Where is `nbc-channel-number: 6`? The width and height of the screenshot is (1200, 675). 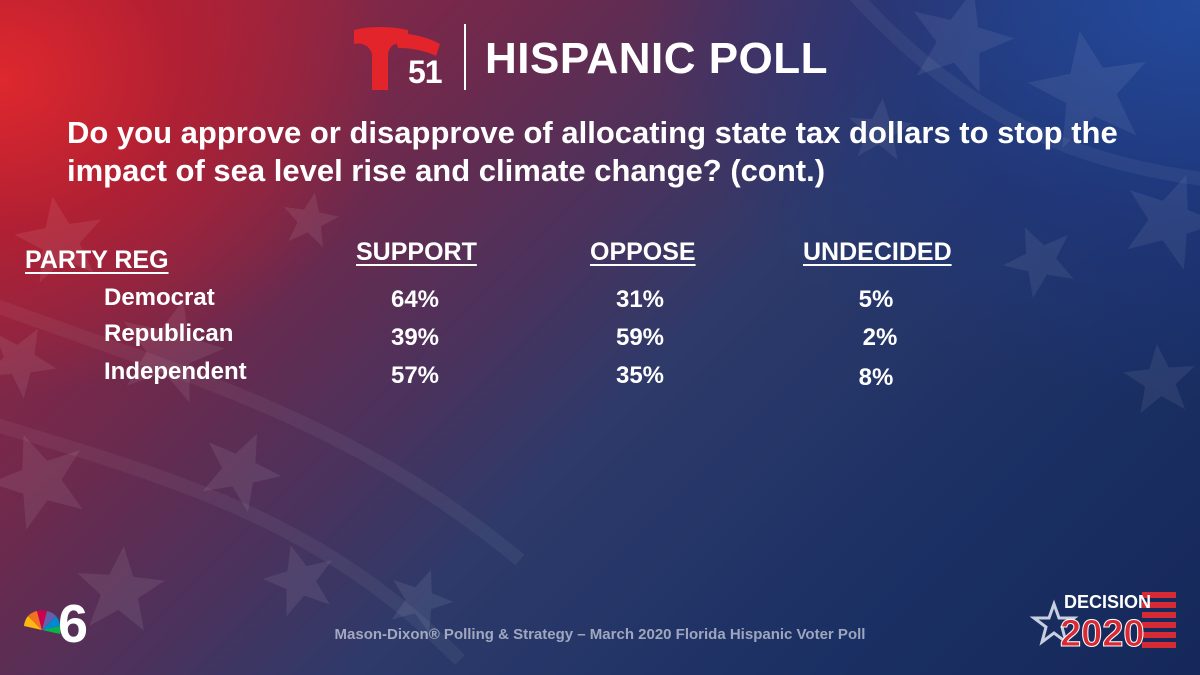 nbc-channel-number: 6 is located at coordinates (73, 620).